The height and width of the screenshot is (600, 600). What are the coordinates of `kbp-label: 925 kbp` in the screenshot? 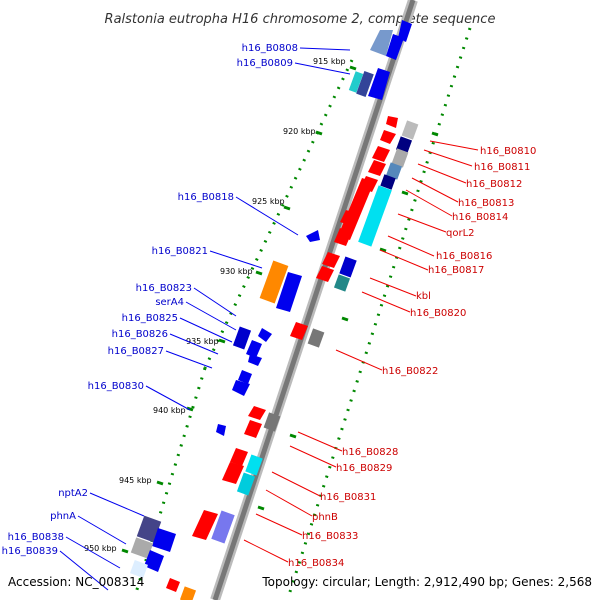 It's located at (268, 201).